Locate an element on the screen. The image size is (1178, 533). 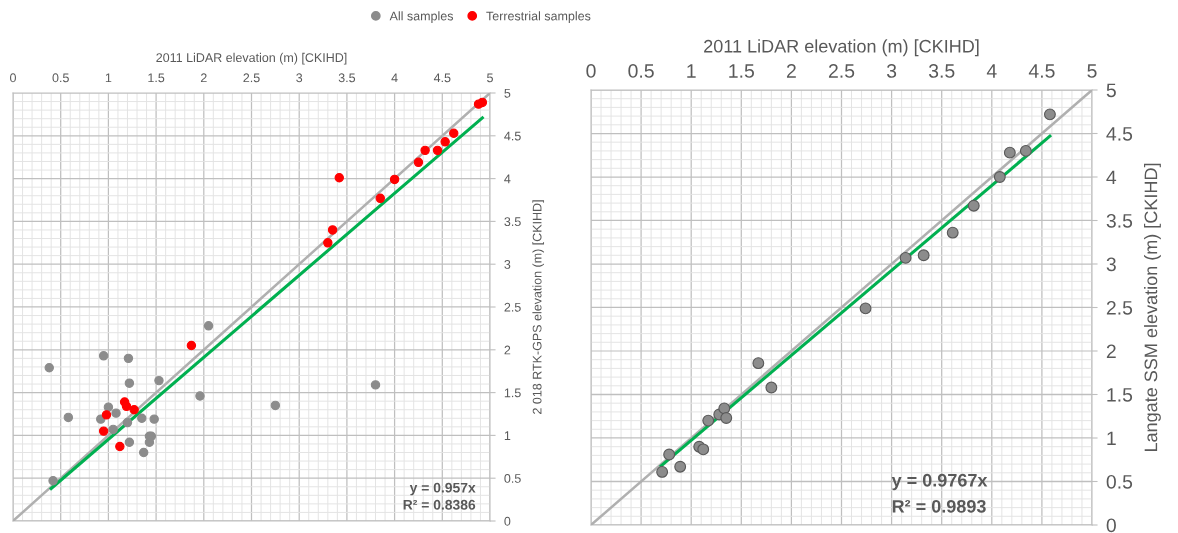
y-axis-title: Langate SSM elevation (m) [CKIHD] is located at coordinates (1152, 307).